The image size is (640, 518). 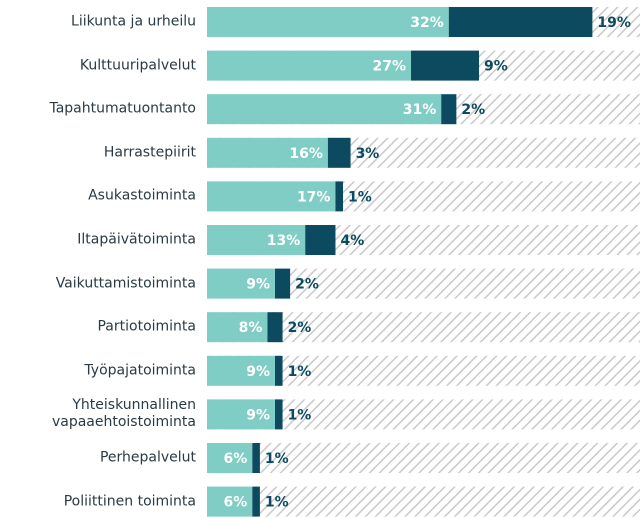 I want to click on category-label: Perhepalvelut, so click(x=147, y=457).